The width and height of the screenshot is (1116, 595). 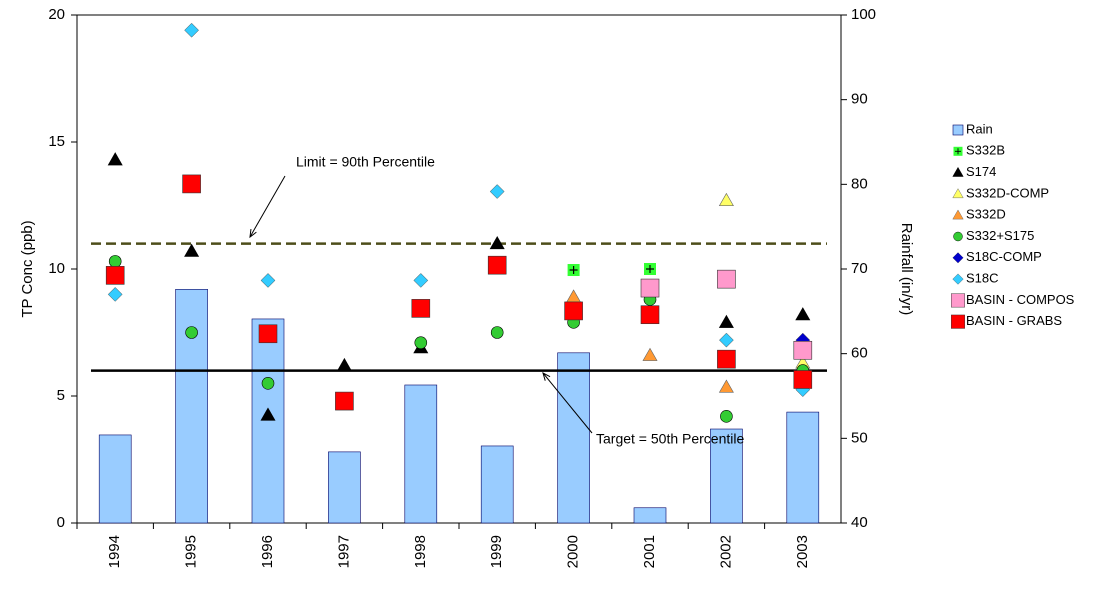 What do you see at coordinates (986, 214) in the screenshot?
I see `legend-label: S332D` at bounding box center [986, 214].